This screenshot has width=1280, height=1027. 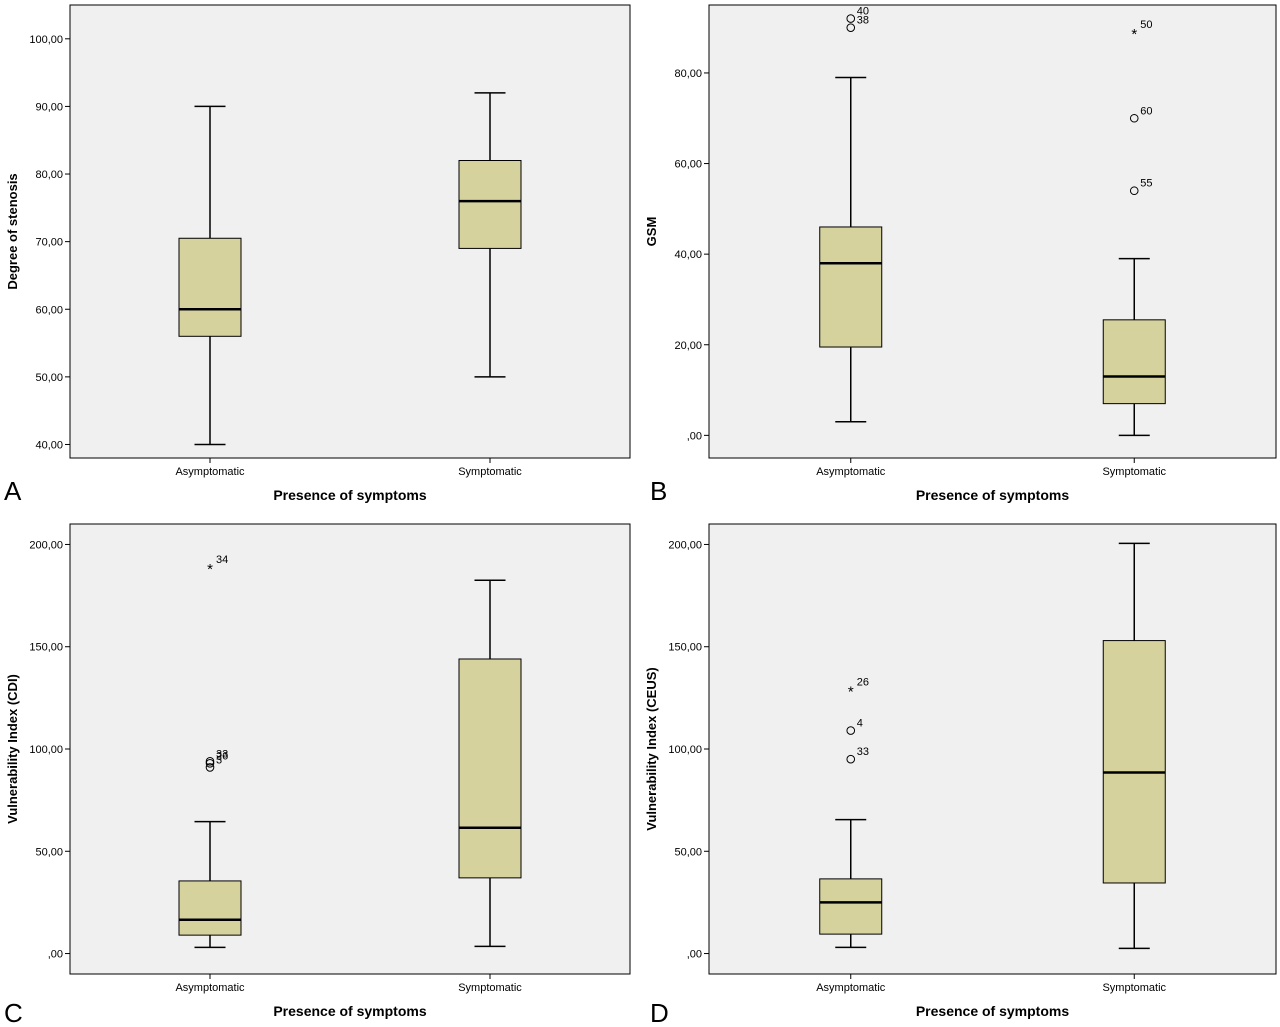 What do you see at coordinates (860, 724) in the screenshot?
I see `outlier-label: 4` at bounding box center [860, 724].